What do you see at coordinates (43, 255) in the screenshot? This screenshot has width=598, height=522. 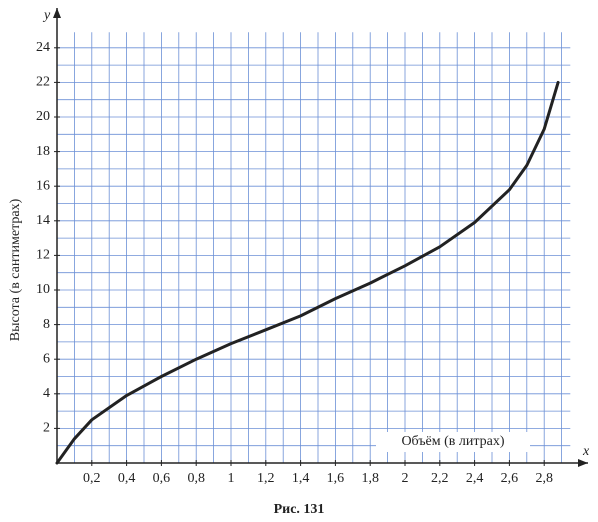 I see `y-tick-label: 12` at bounding box center [43, 255].